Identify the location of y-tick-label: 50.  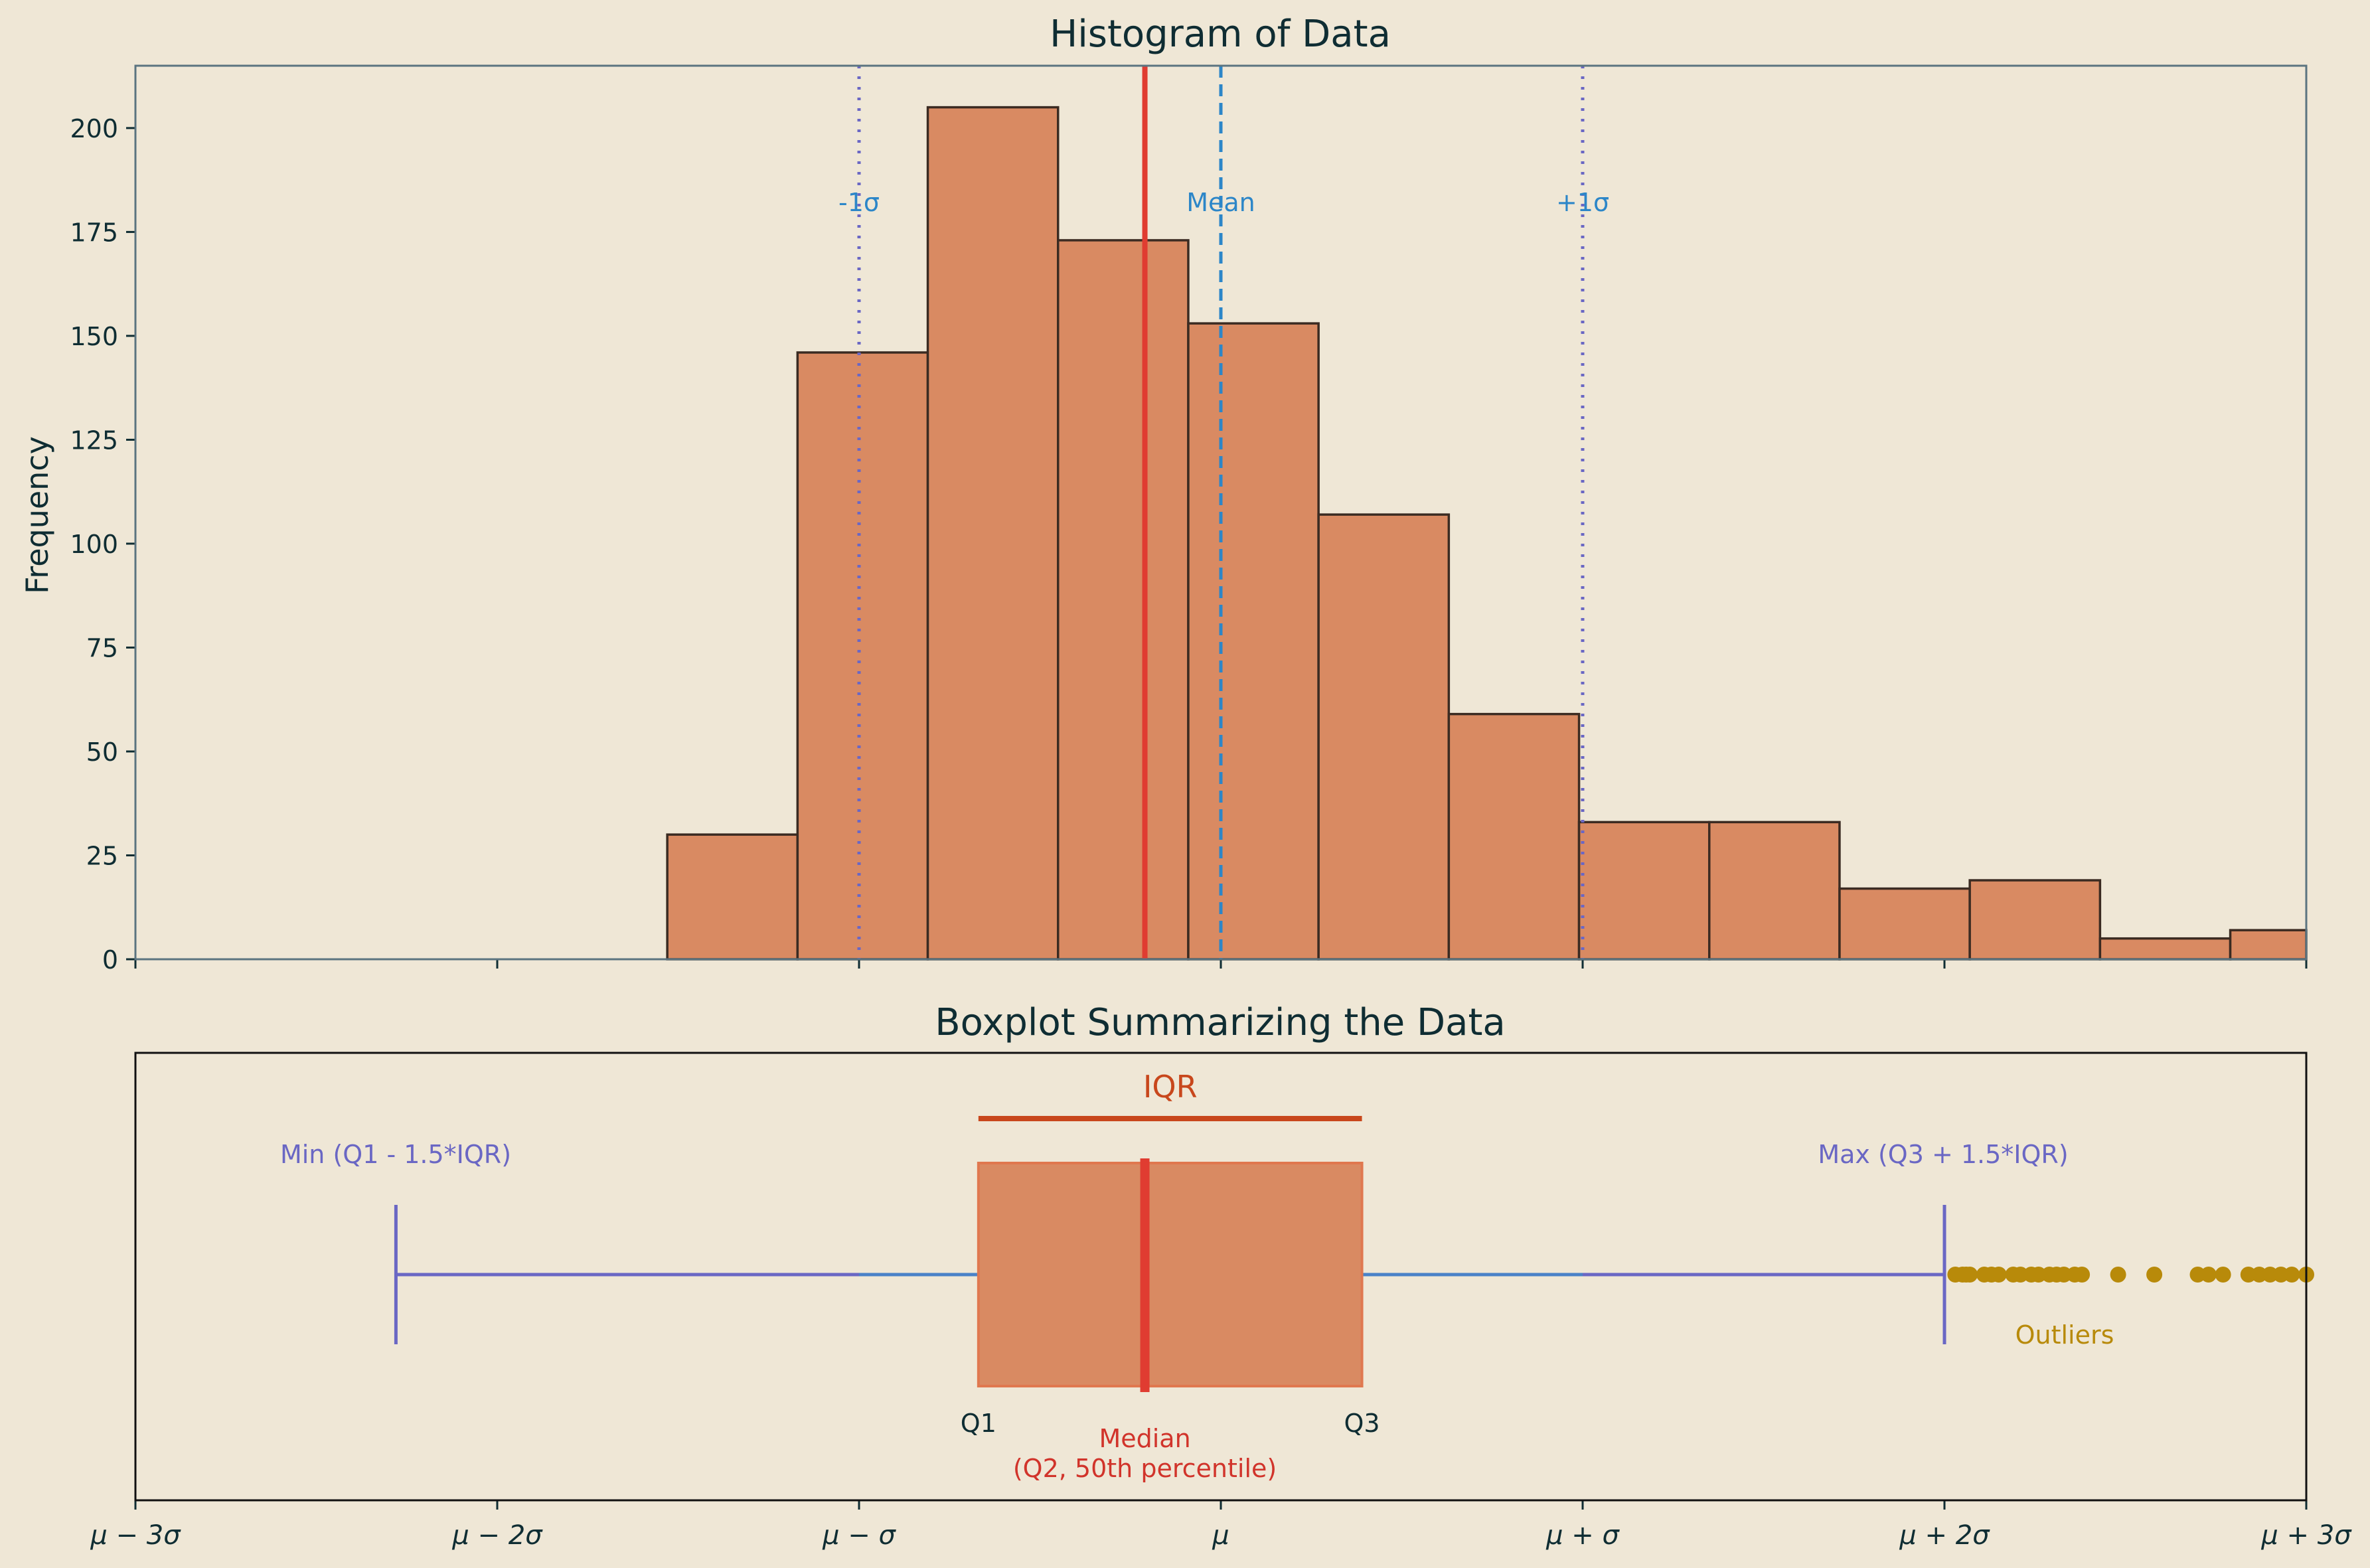
(102, 752).